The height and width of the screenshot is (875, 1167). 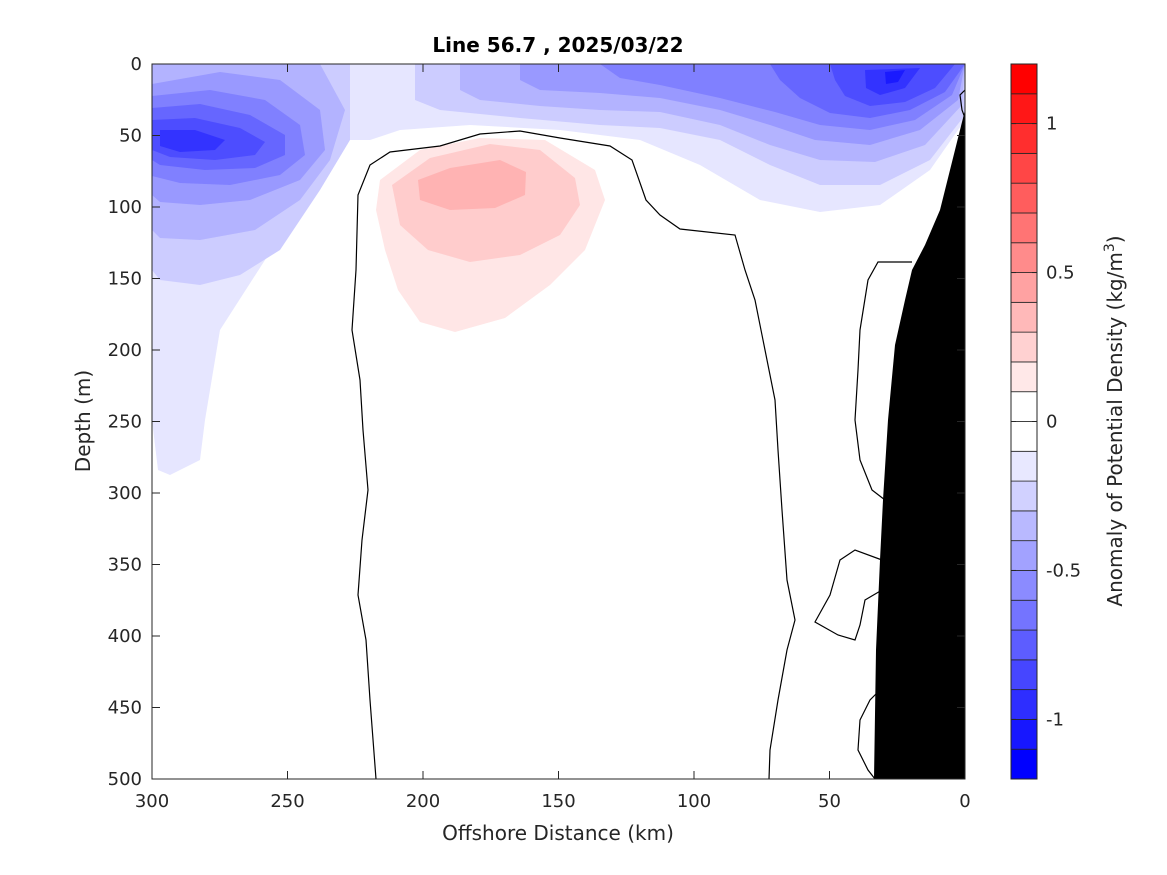 I want to click on y-tick-label: 250, so click(x=125, y=422).